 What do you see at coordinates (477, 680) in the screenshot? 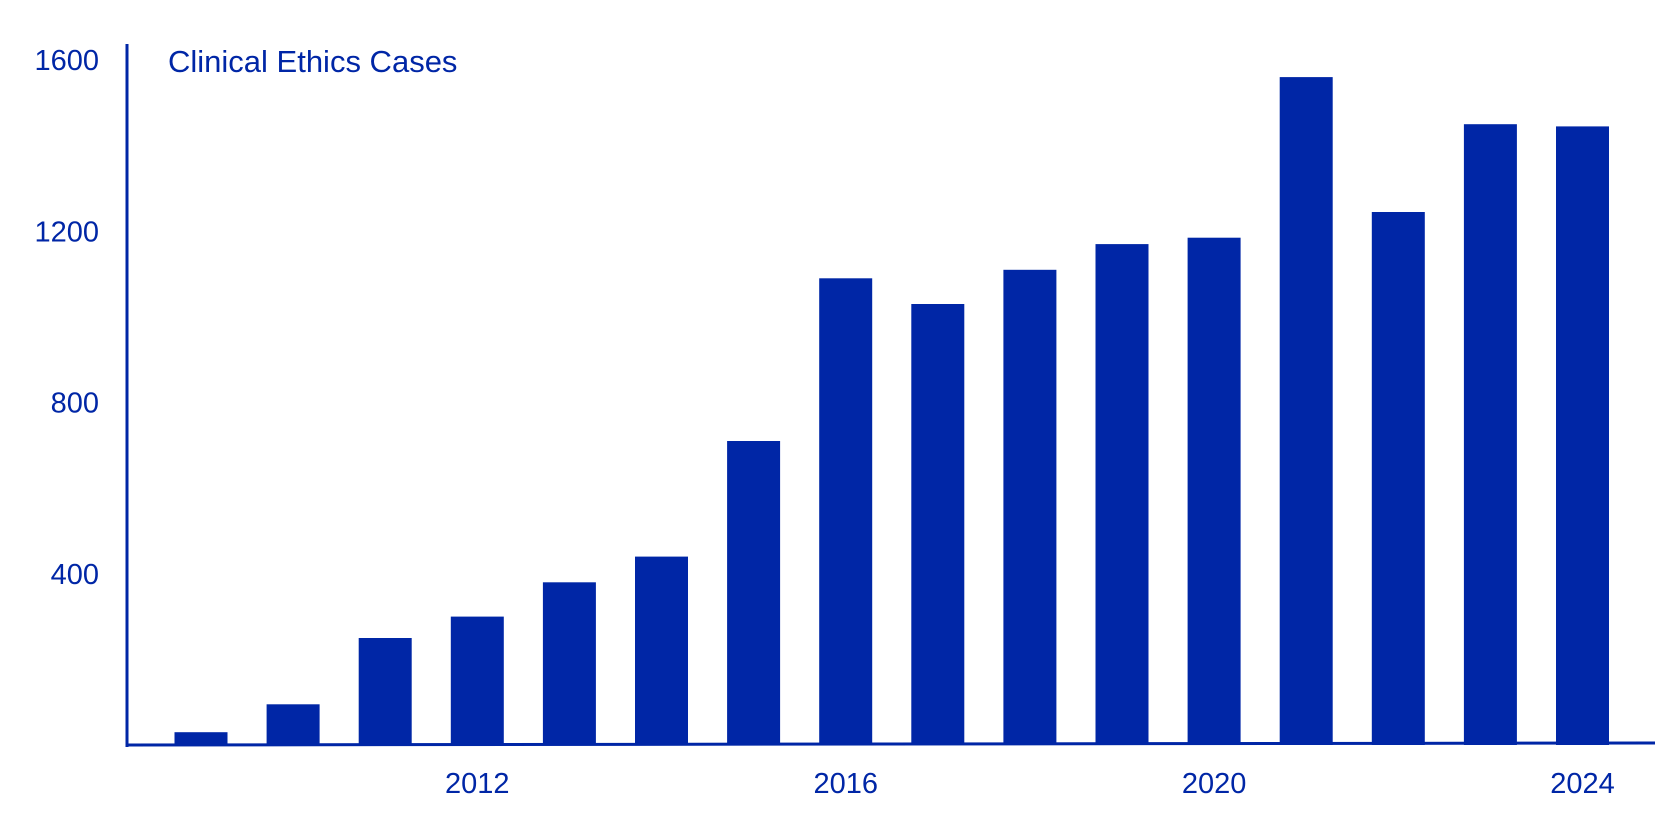
I see `bar-2012` at bounding box center [477, 680].